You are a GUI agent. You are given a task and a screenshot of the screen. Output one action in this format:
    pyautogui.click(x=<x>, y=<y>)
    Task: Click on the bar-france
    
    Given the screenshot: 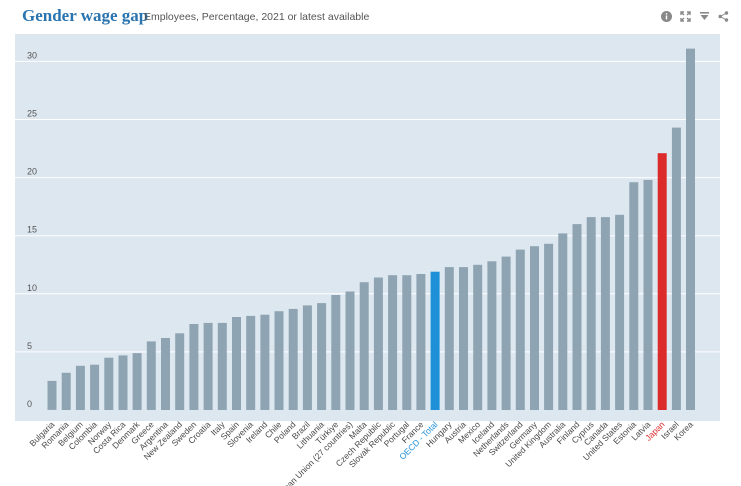 What is the action you would take?
    pyautogui.click(x=421, y=342)
    